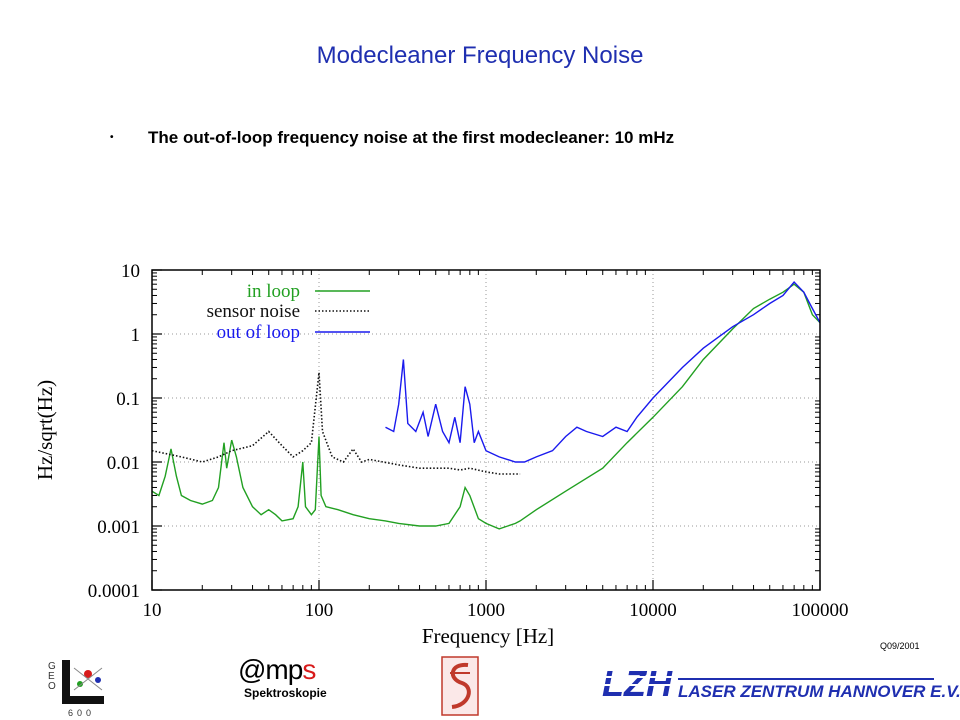  I want to click on lzh-logo: LZH LASER ZENTRUM HANNOVER E.V., so click(780, 683).